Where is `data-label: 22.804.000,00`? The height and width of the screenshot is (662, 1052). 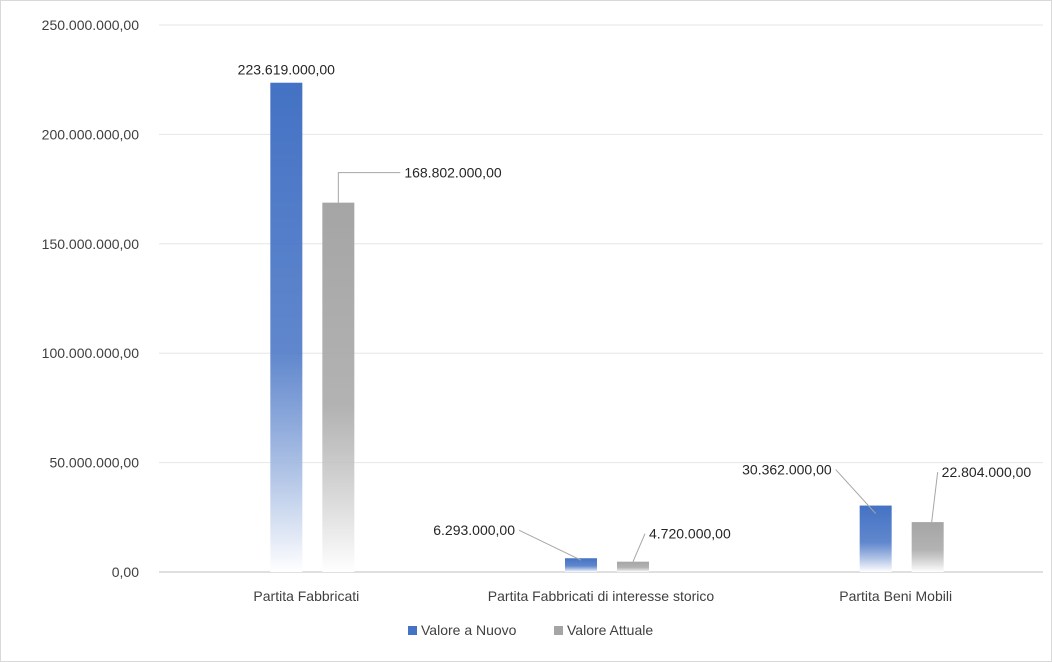 data-label: 22.804.000,00 is located at coordinates (987, 472).